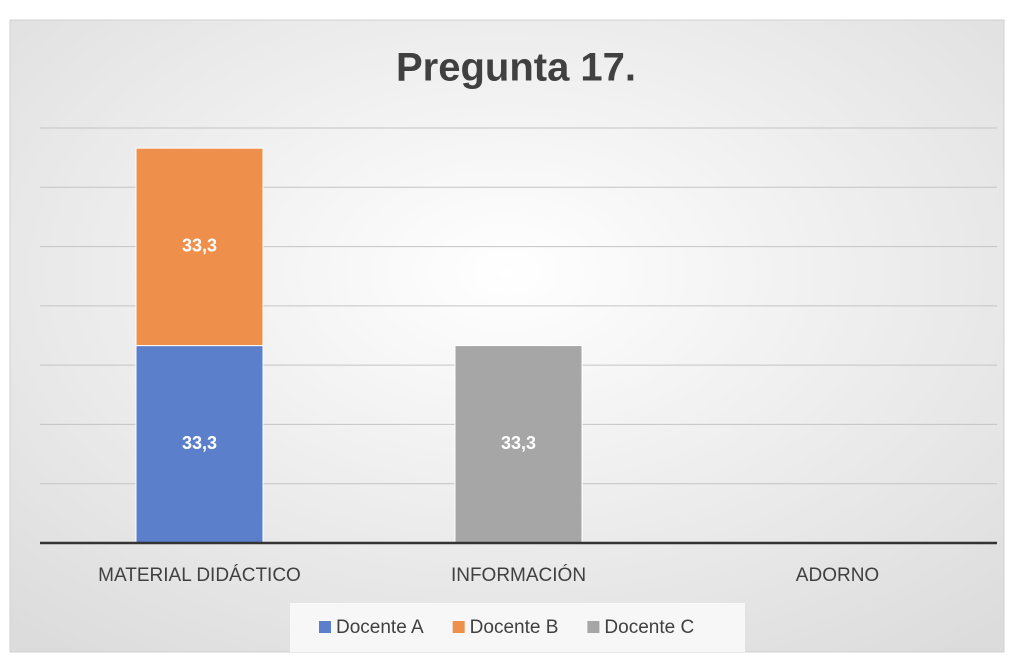 The height and width of the screenshot is (657, 1016). What do you see at coordinates (199, 575) in the screenshot?
I see `x-tick-label: MATERIAL DIDÁCTICO` at bounding box center [199, 575].